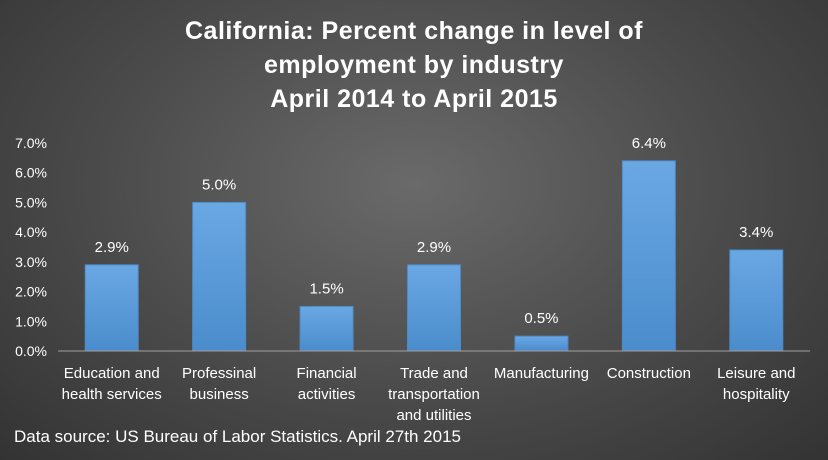  I want to click on x-tick-label: Education and, so click(112, 373).